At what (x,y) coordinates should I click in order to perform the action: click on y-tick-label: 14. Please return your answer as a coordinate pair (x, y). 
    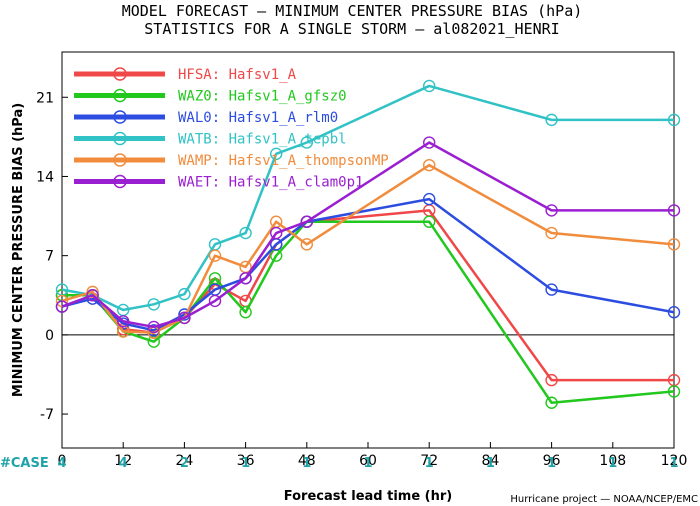
    Looking at the image, I should click on (45, 177).